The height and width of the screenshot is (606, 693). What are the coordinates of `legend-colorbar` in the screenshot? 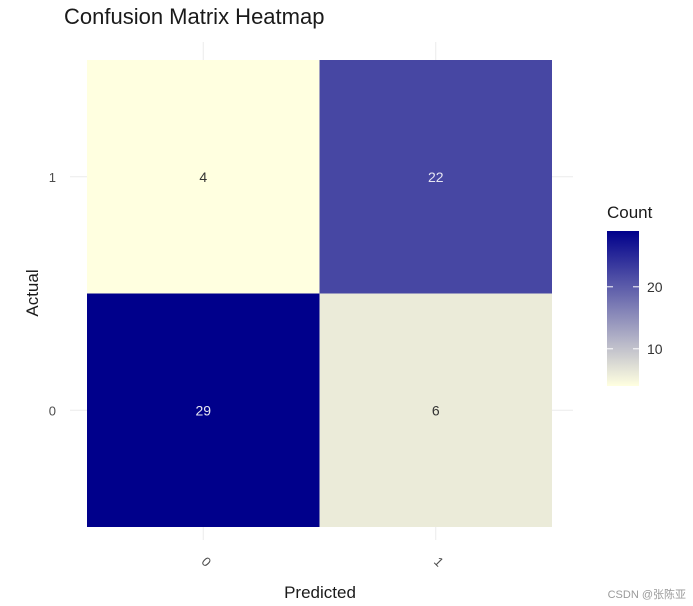 It's located at (623, 308).